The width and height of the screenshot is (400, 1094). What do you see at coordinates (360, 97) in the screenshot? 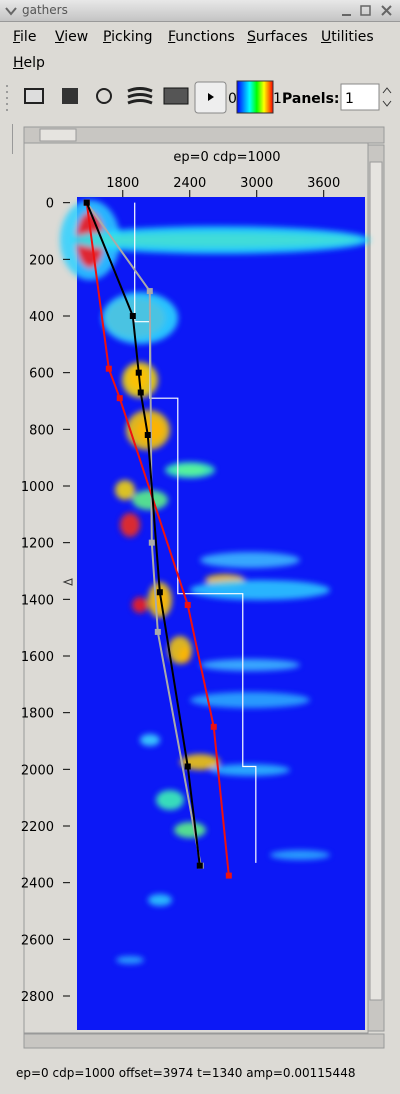
I see `panels-spinbox` at bounding box center [360, 97].